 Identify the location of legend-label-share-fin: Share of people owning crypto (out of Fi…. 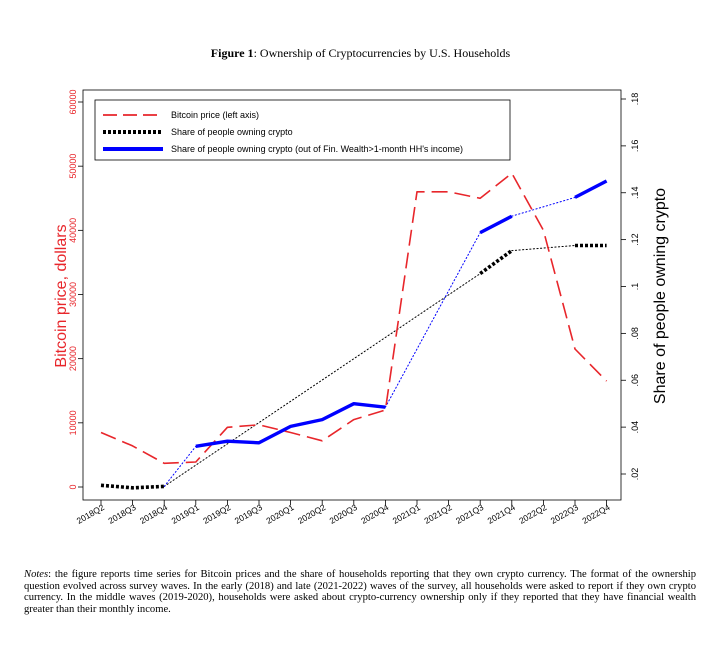
(317, 149).